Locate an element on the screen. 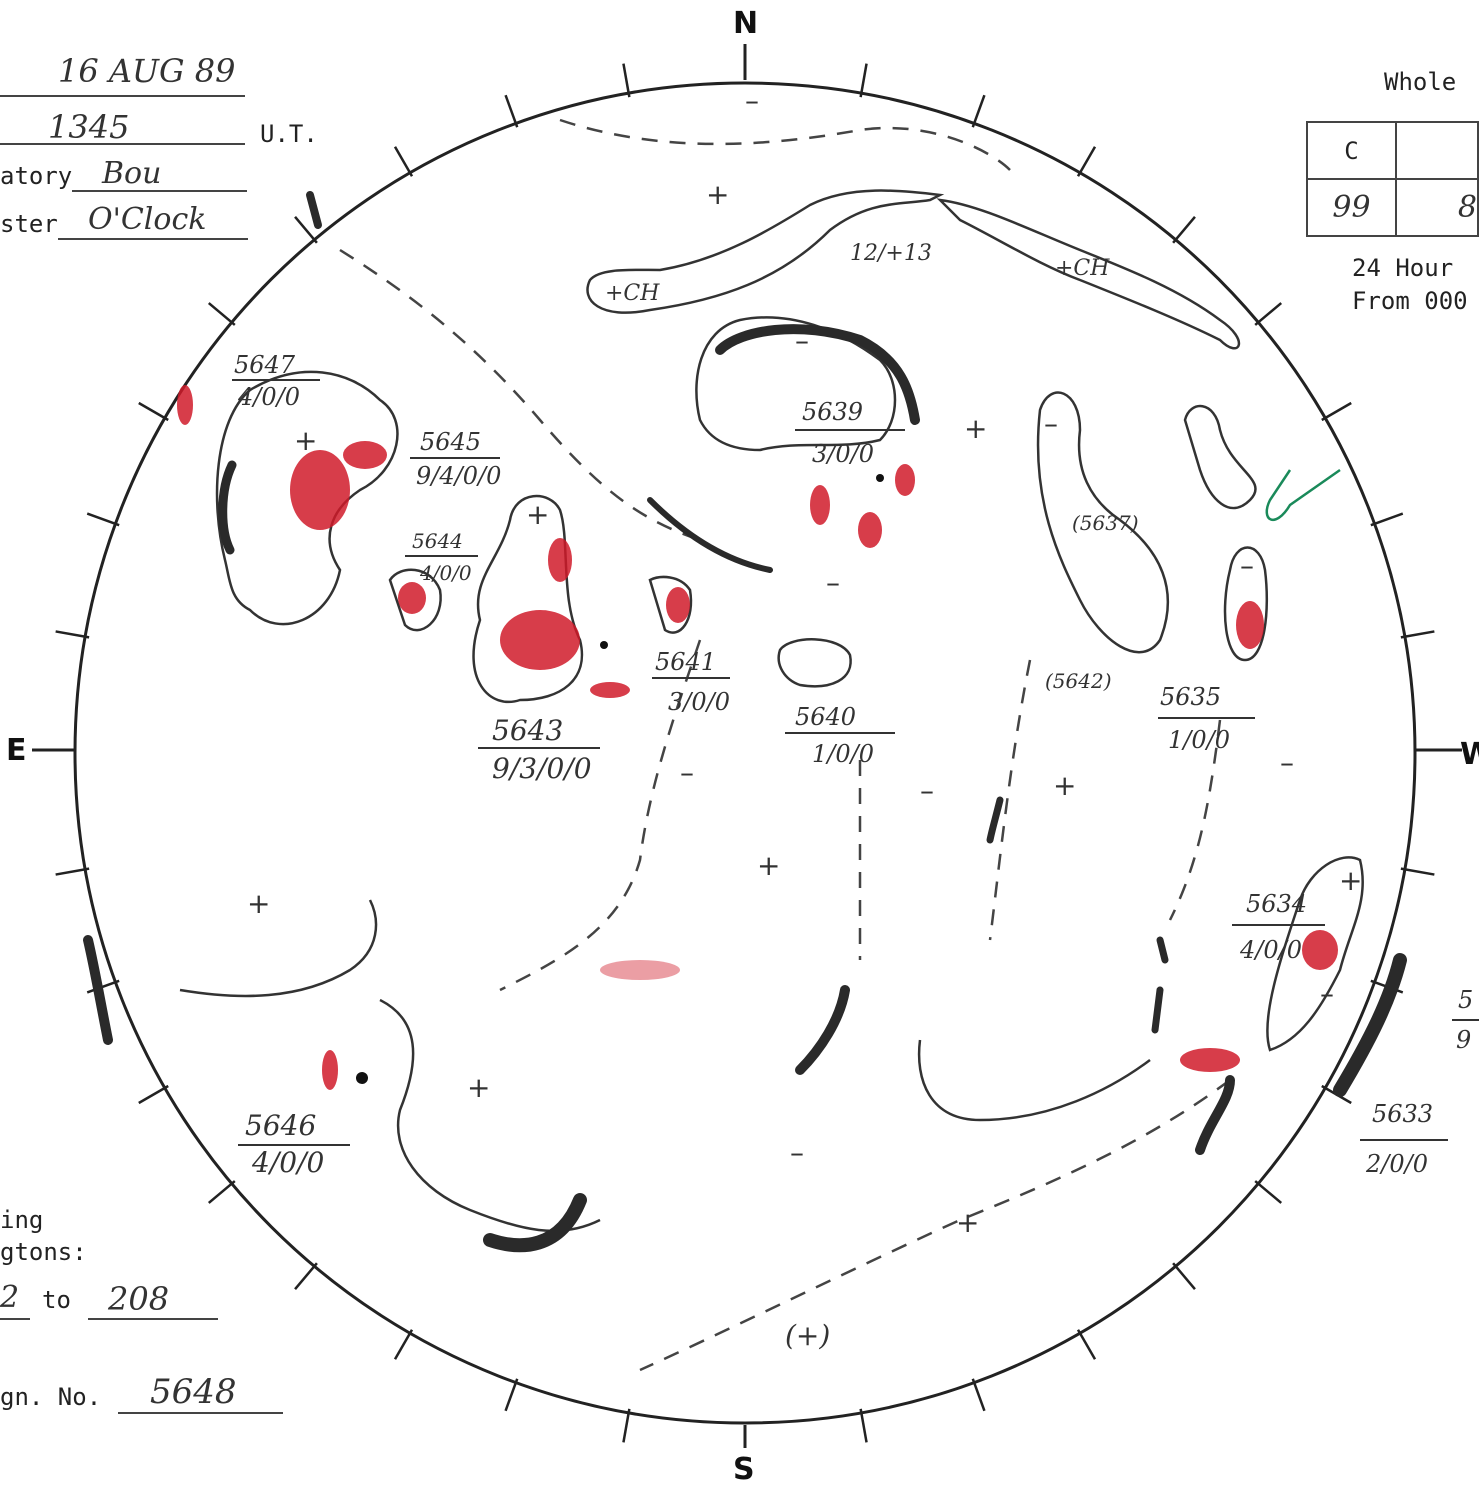  neutral-line-center is located at coordinates (600, 815).